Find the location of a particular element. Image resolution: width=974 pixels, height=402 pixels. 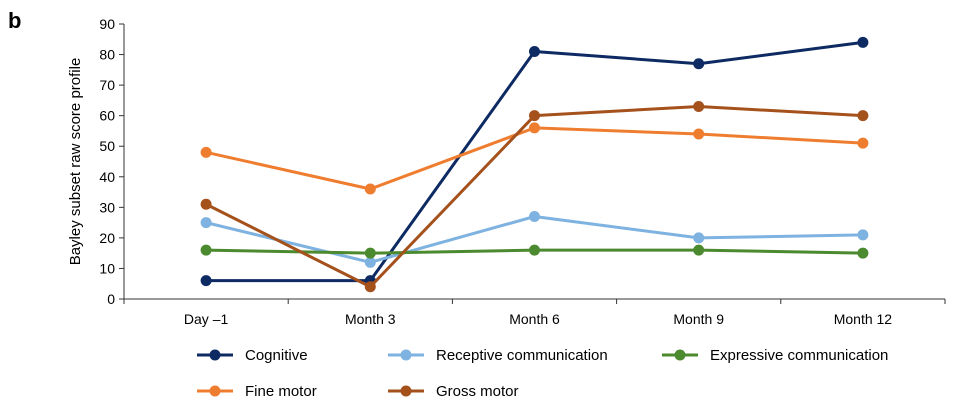

x-tick-label: Day –1 is located at coordinates (206, 319).